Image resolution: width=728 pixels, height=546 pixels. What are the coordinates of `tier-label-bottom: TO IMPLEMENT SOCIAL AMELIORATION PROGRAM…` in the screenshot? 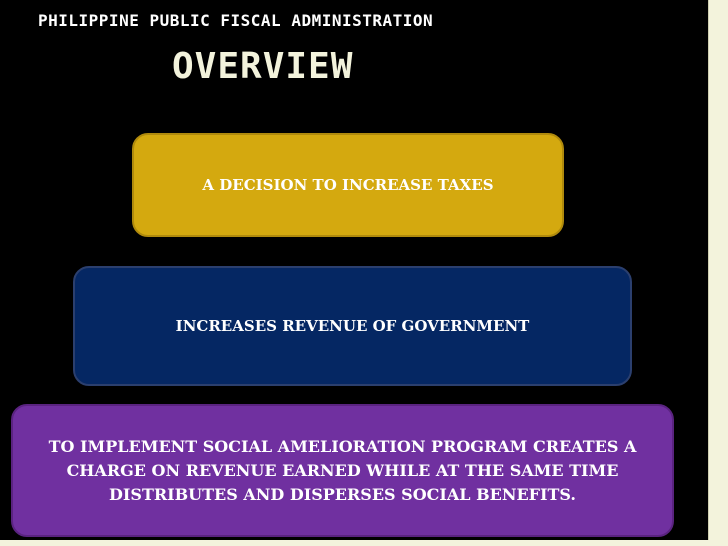 It's located at (342, 470).